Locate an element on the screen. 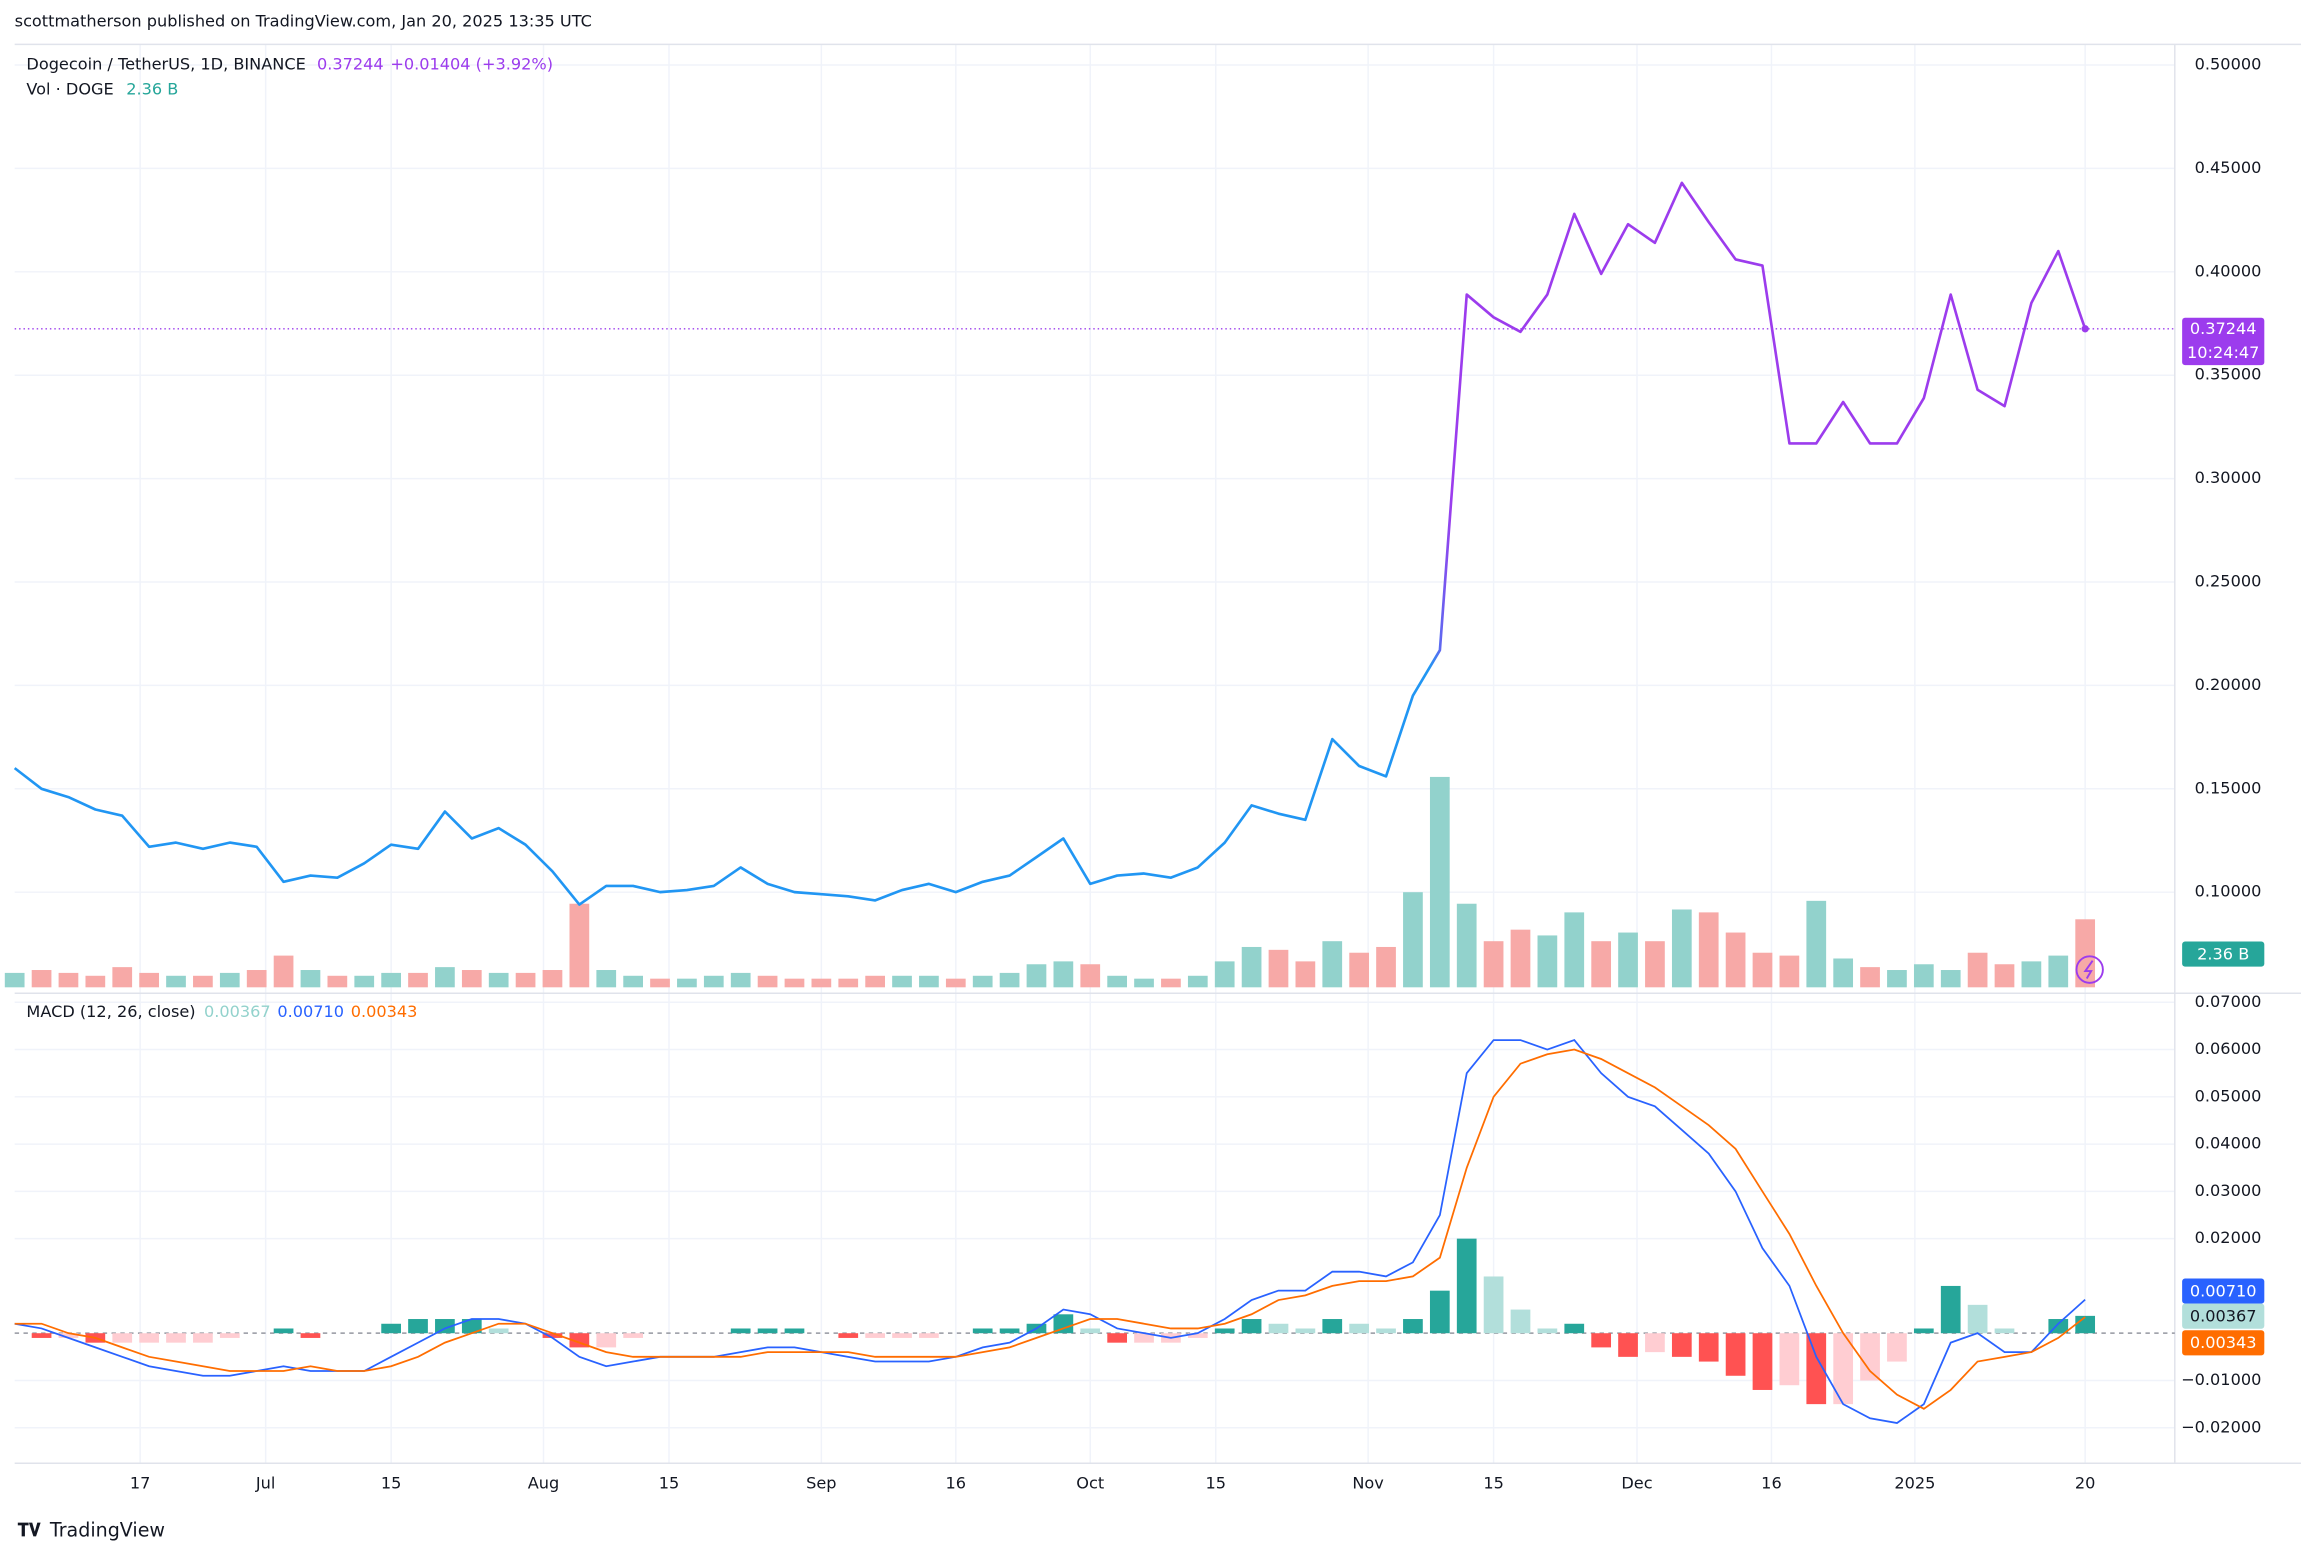  y-tick-label: 0.35000 is located at coordinates (2228, 374).